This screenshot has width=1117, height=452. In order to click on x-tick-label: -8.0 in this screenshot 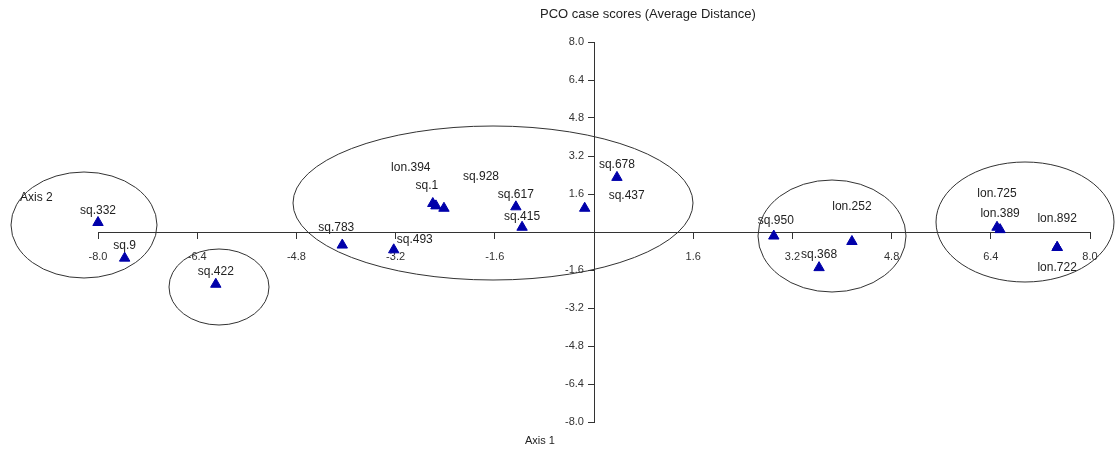, I will do `click(98, 255)`.